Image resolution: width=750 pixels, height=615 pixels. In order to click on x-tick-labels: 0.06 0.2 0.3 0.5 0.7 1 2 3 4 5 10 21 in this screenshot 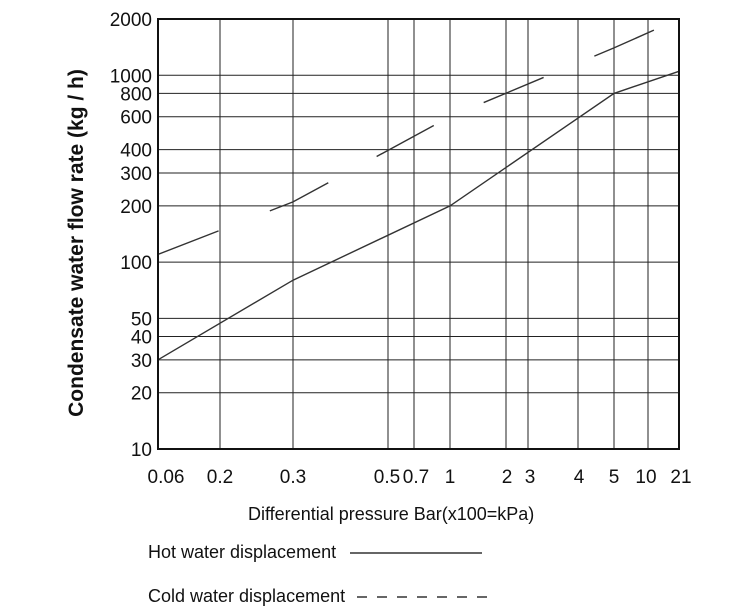, I will do `click(420, 477)`.